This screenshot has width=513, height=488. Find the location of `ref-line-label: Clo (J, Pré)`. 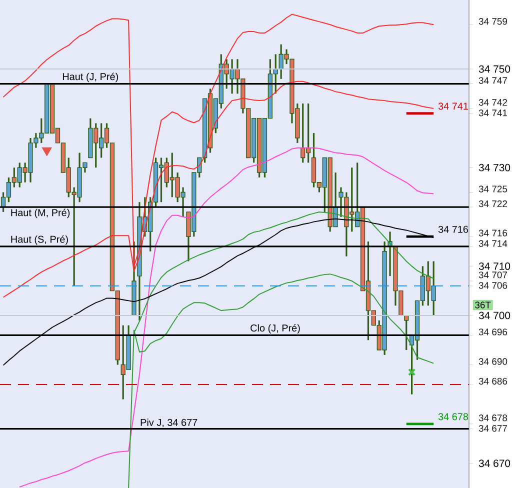

ref-line-label: Clo (J, Pré) is located at coordinates (275, 329).